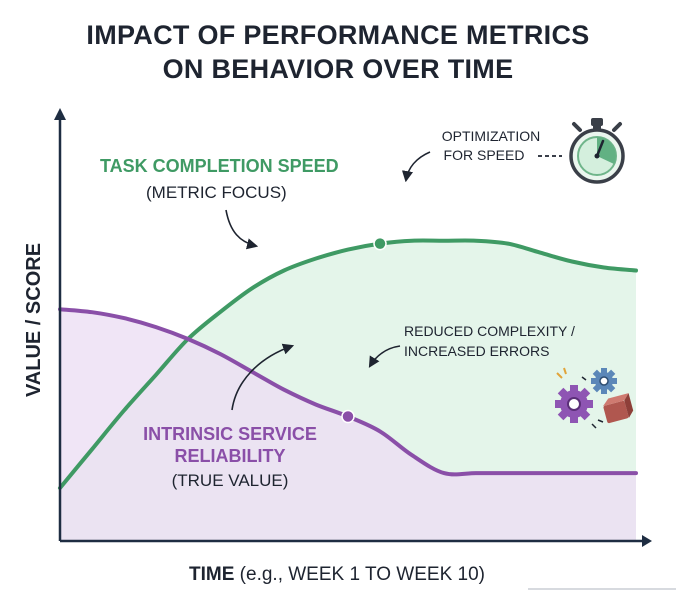 The width and height of the screenshot is (676, 595). Describe the element at coordinates (491, 136) in the screenshot. I see `optimization-annotation-line-1: OPTIMIZATION` at that location.